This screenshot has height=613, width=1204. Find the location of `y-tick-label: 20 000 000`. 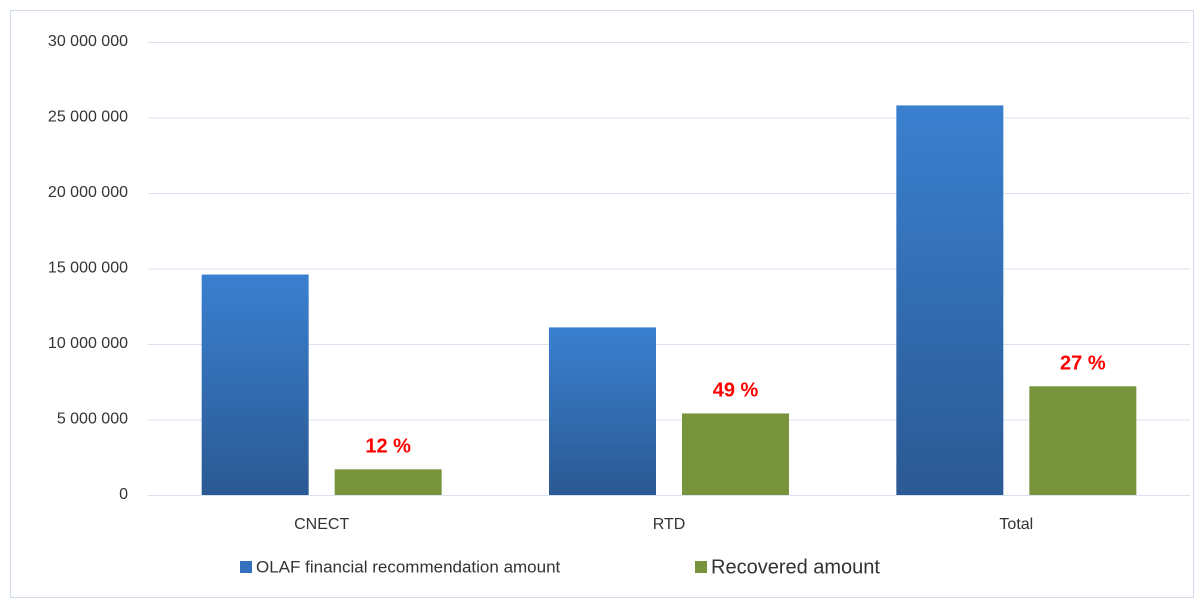

y-tick-label: 20 000 000 is located at coordinates (88, 192).